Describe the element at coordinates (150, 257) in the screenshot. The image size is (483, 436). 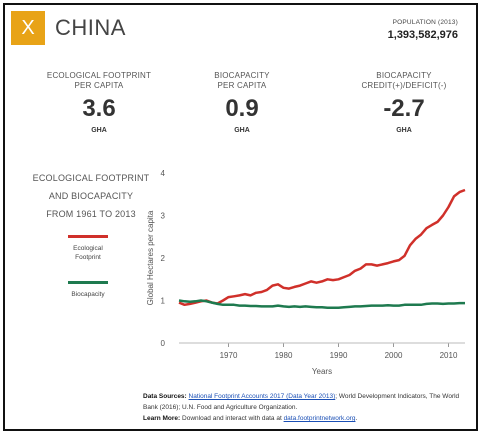
I see `y-axis-label: Global Hectares per capita` at that location.